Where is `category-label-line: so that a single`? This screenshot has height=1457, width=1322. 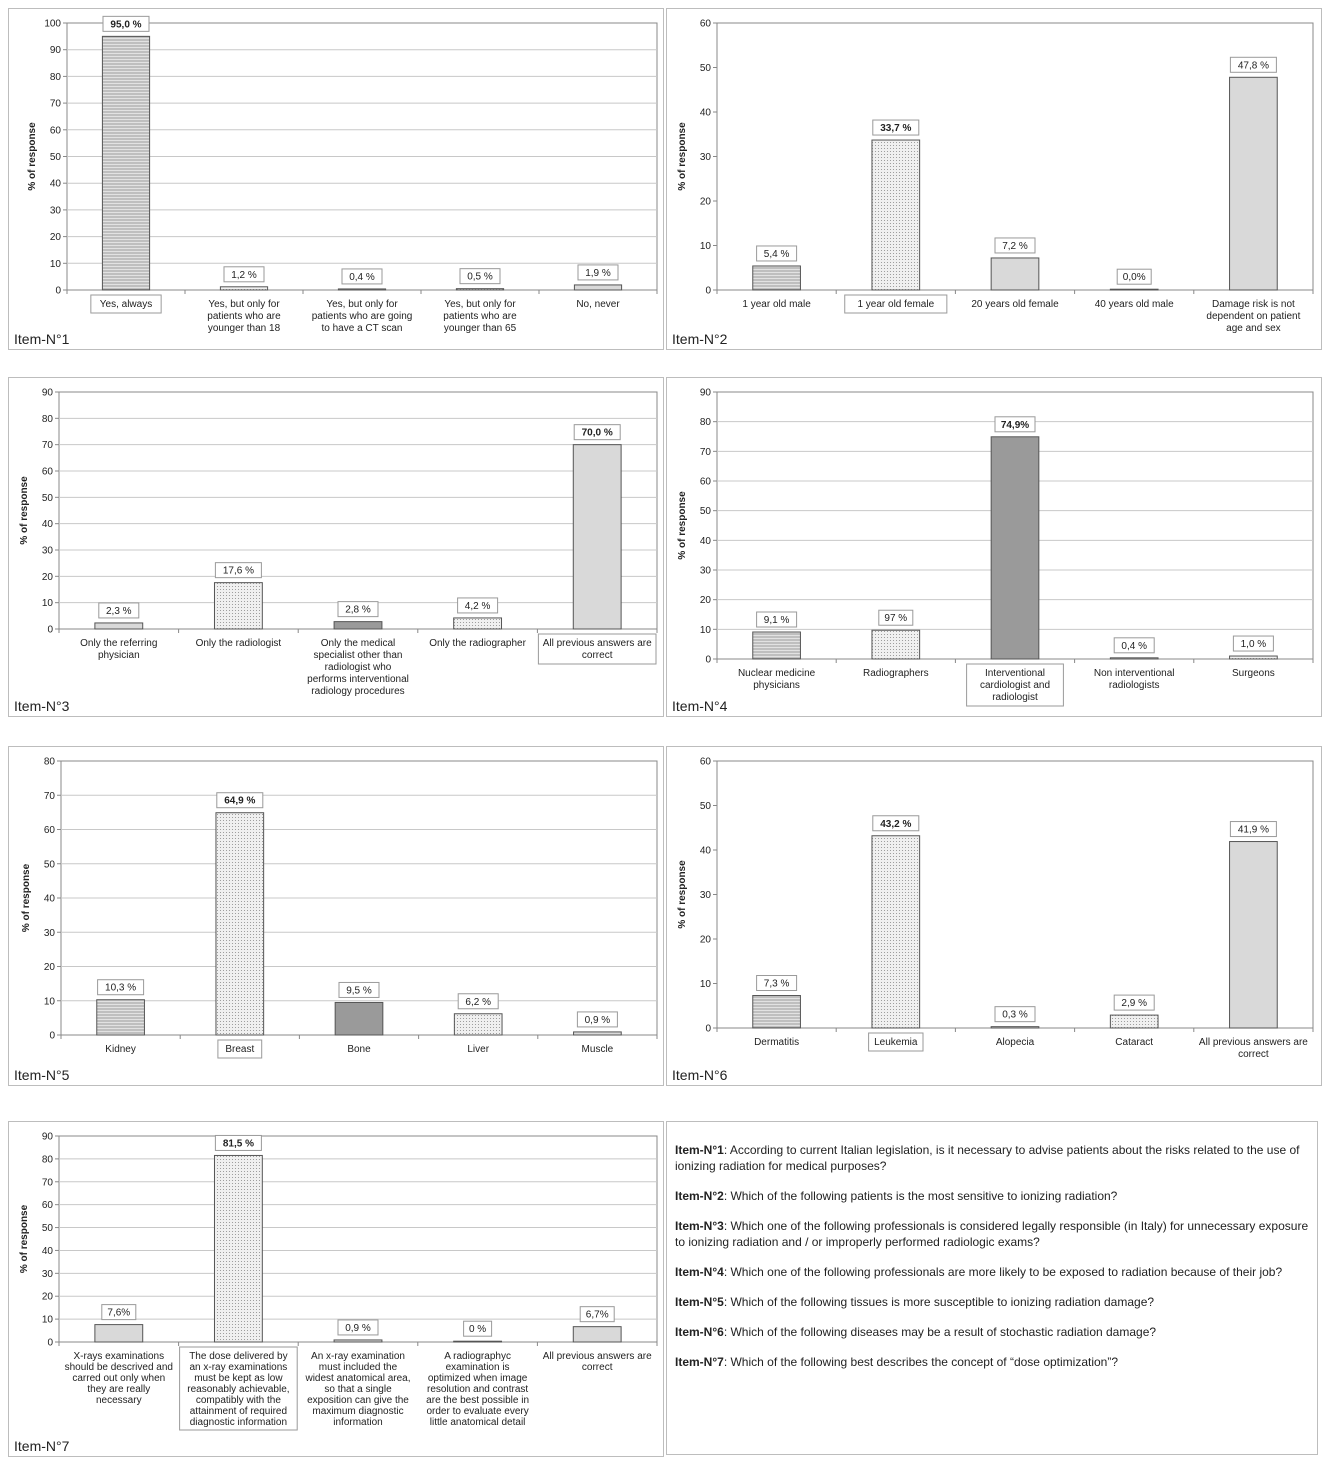 category-label-line: so that a single is located at coordinates (358, 1389).